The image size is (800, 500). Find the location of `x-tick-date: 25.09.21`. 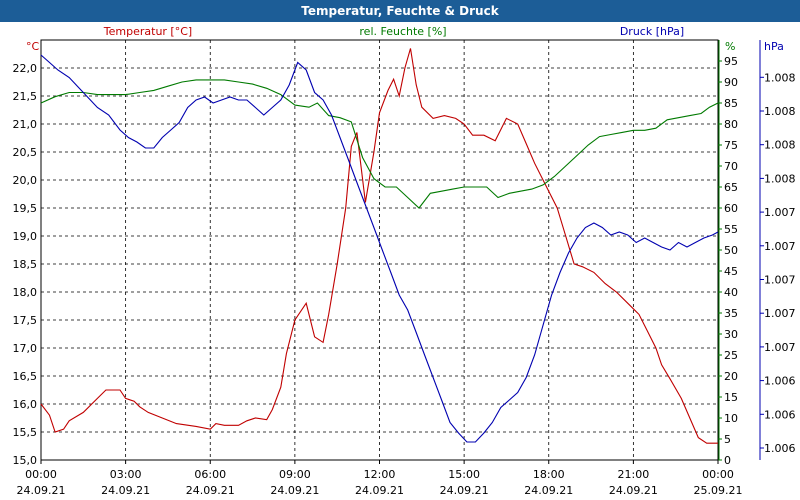

x-tick-date: 25.09.21 is located at coordinates (718, 490).